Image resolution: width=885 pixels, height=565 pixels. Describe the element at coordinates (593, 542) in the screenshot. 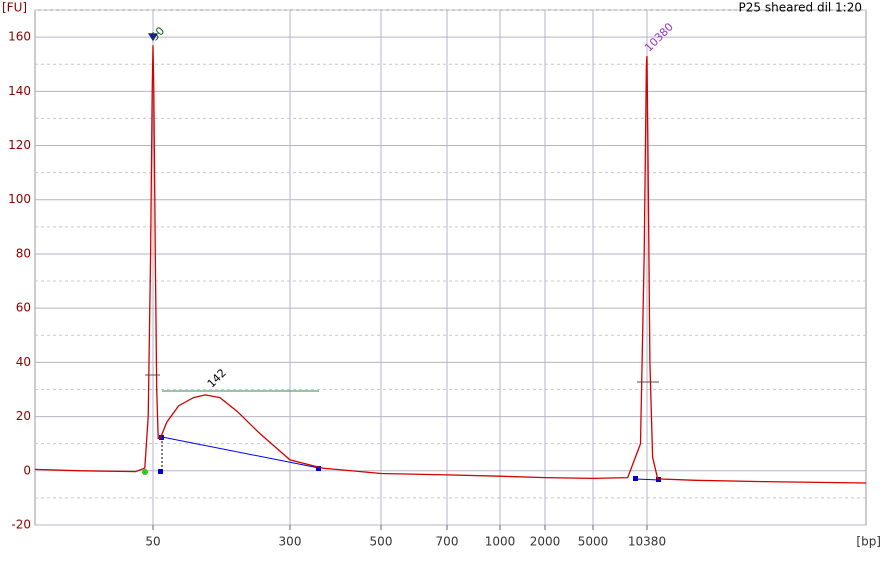

I see `x-tick-label: 5000` at that location.